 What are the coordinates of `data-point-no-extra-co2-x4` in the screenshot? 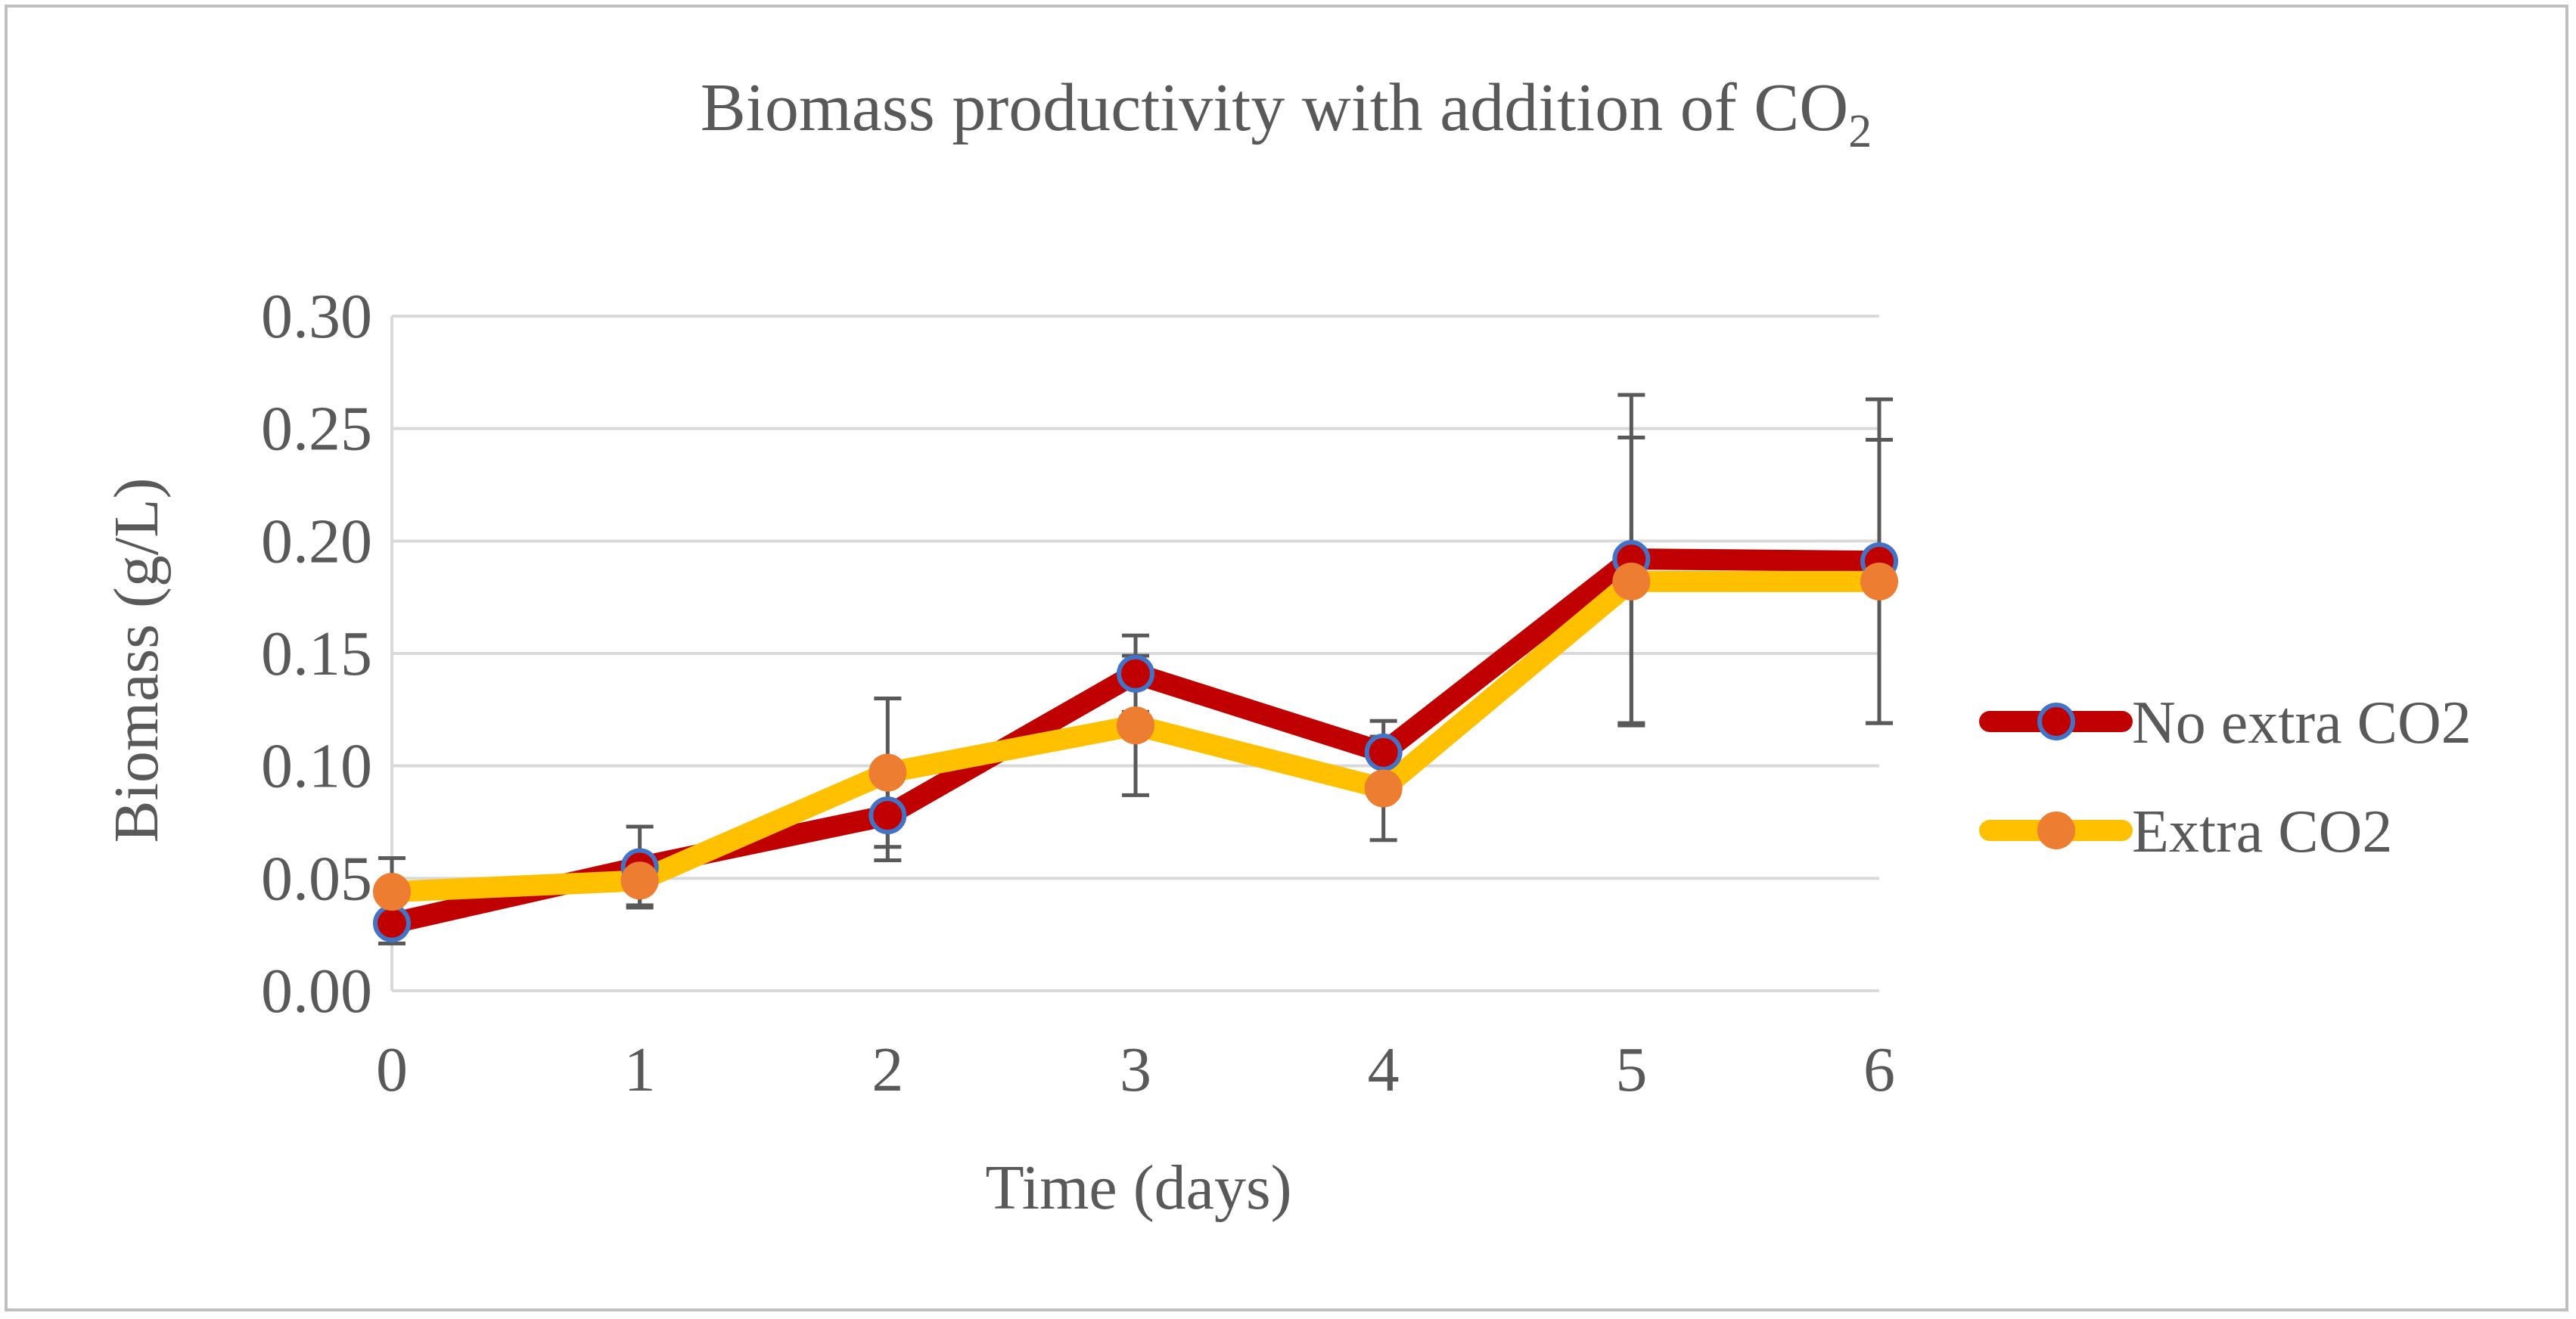 It's located at (1383, 752).